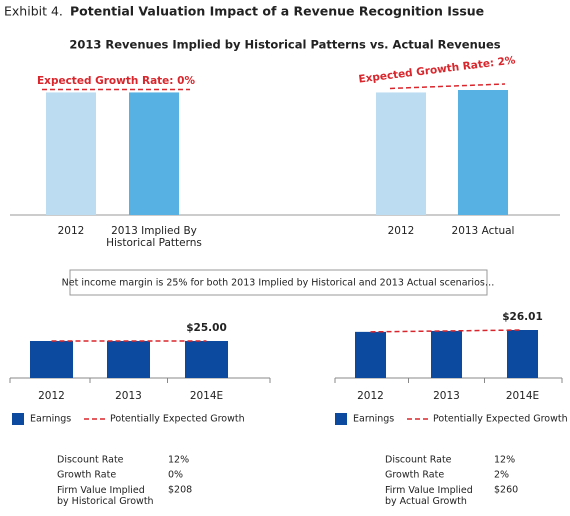 Image resolution: width=570 pixels, height=516 pixels. I want to click on annotation: Expected Growth Rate: 0%, so click(116, 81).